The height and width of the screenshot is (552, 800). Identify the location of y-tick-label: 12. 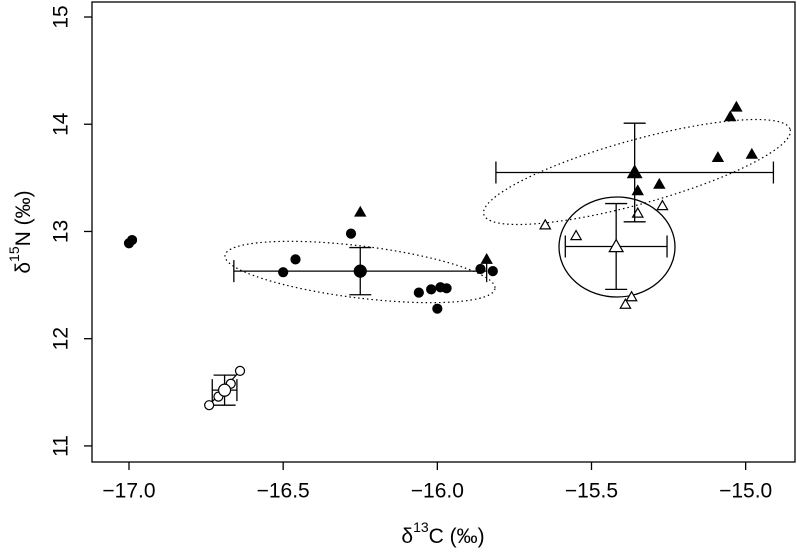
(61, 338).